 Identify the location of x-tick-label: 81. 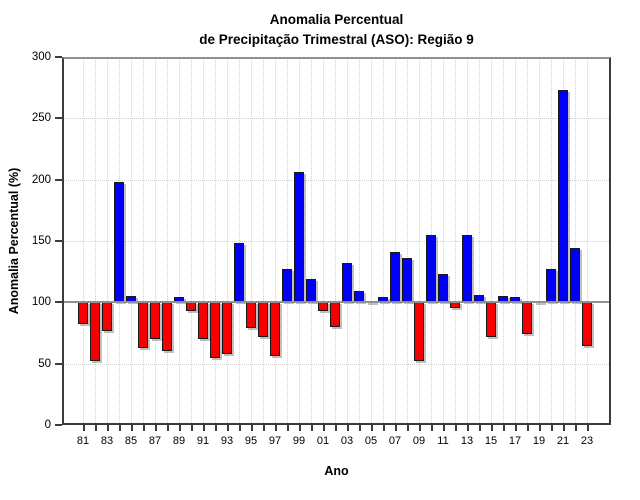
(83, 441).